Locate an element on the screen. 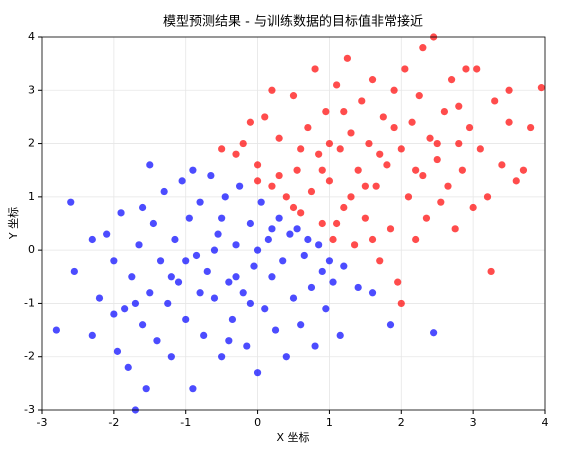 This screenshot has height=454, width=569. y-tick-label: 0 is located at coordinates (31, 249).